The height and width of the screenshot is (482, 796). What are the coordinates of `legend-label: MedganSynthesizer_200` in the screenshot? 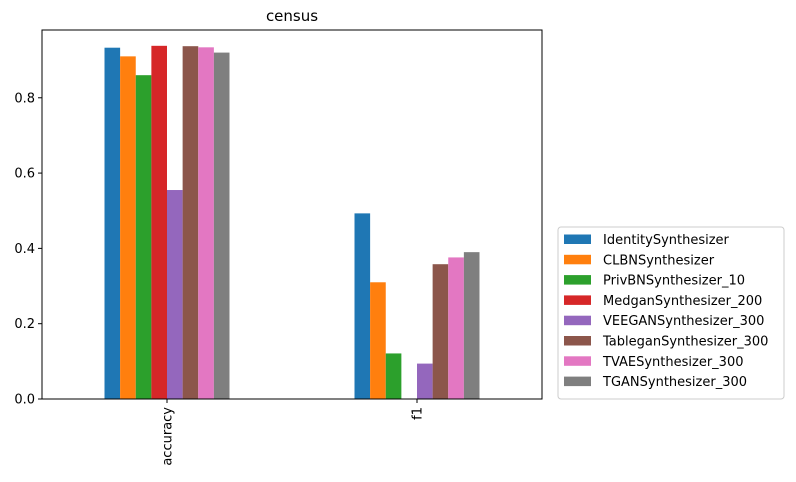 It's located at (682, 301).